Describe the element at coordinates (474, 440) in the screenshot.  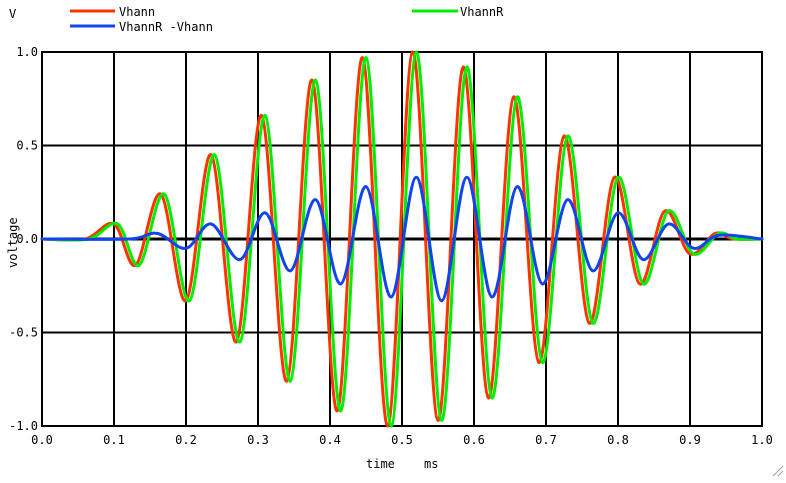
I see `x-tick-label: 0.6` at that location.